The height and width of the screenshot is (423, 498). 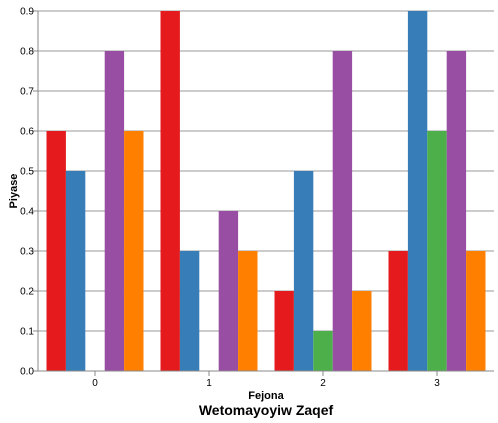 What do you see at coordinates (27, 92) in the screenshot?
I see `y-tick-label: 0.7` at bounding box center [27, 92].